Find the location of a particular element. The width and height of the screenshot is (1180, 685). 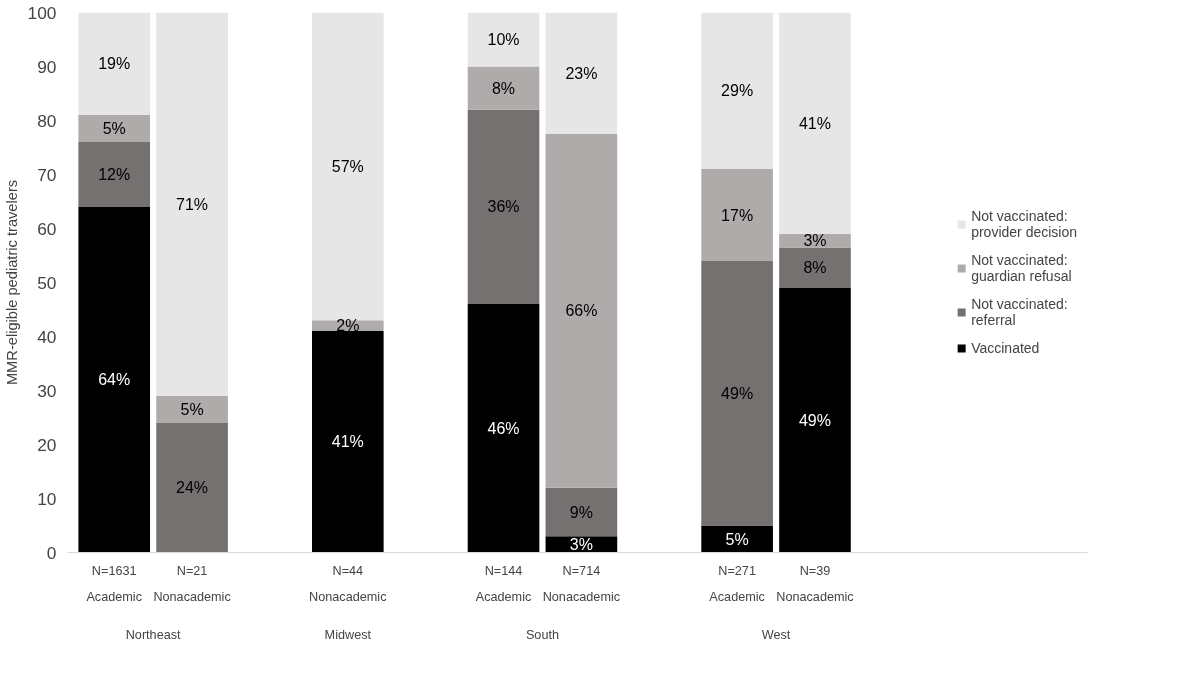

data-label: 23% is located at coordinates (581, 73).